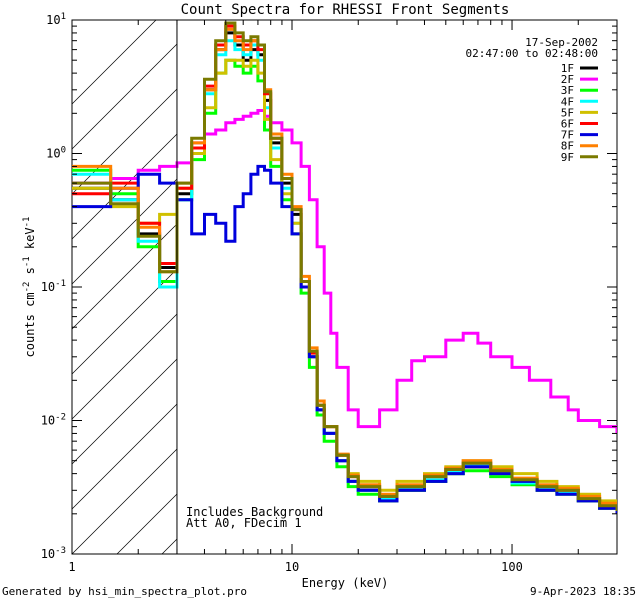 Image resolution: width=640 pixels, height=600 pixels. What do you see at coordinates (30, 324) in the screenshot?
I see `y-label-part: counts cm` at bounding box center [30, 324].